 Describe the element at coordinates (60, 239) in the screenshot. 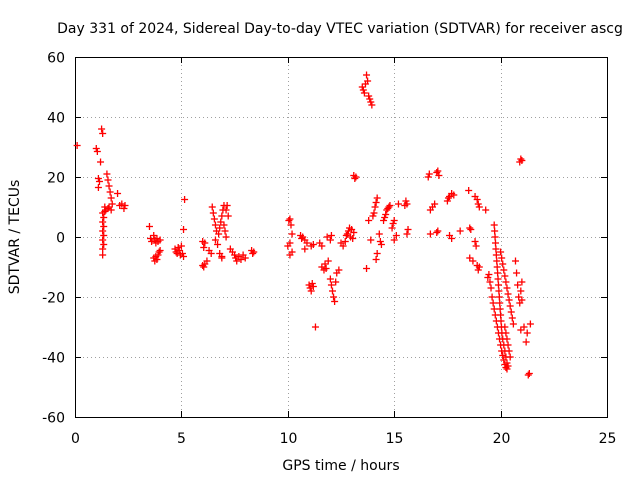

I see `y-tick-label: 0` at that location.